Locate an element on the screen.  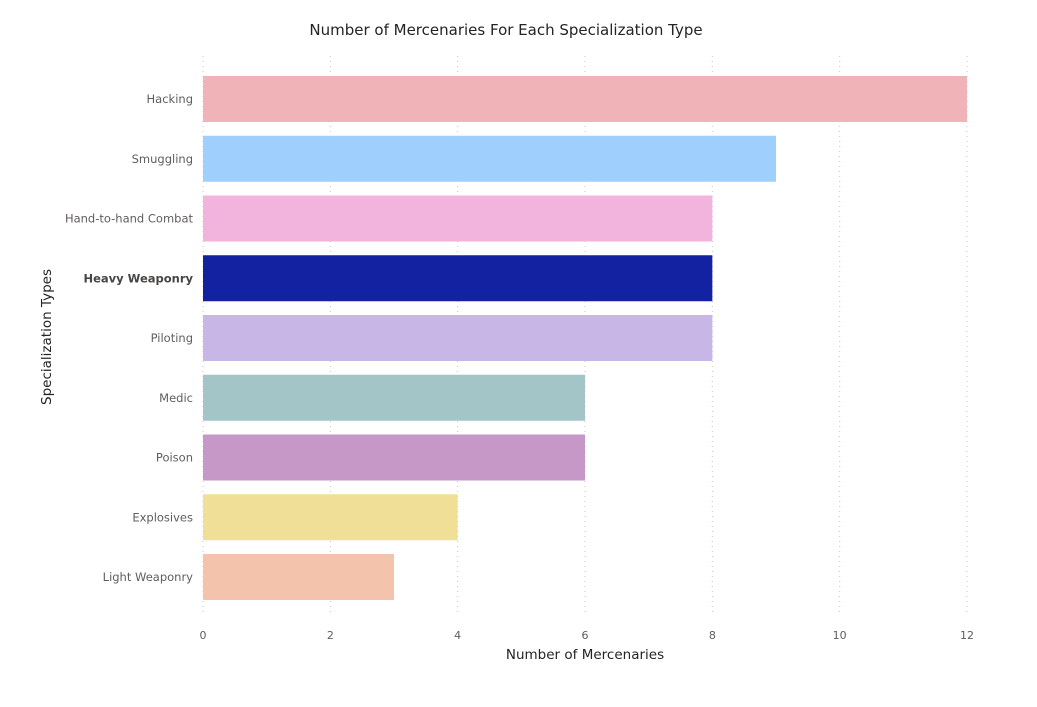
category-label: Hand-to-hand Combat is located at coordinates (129, 219).